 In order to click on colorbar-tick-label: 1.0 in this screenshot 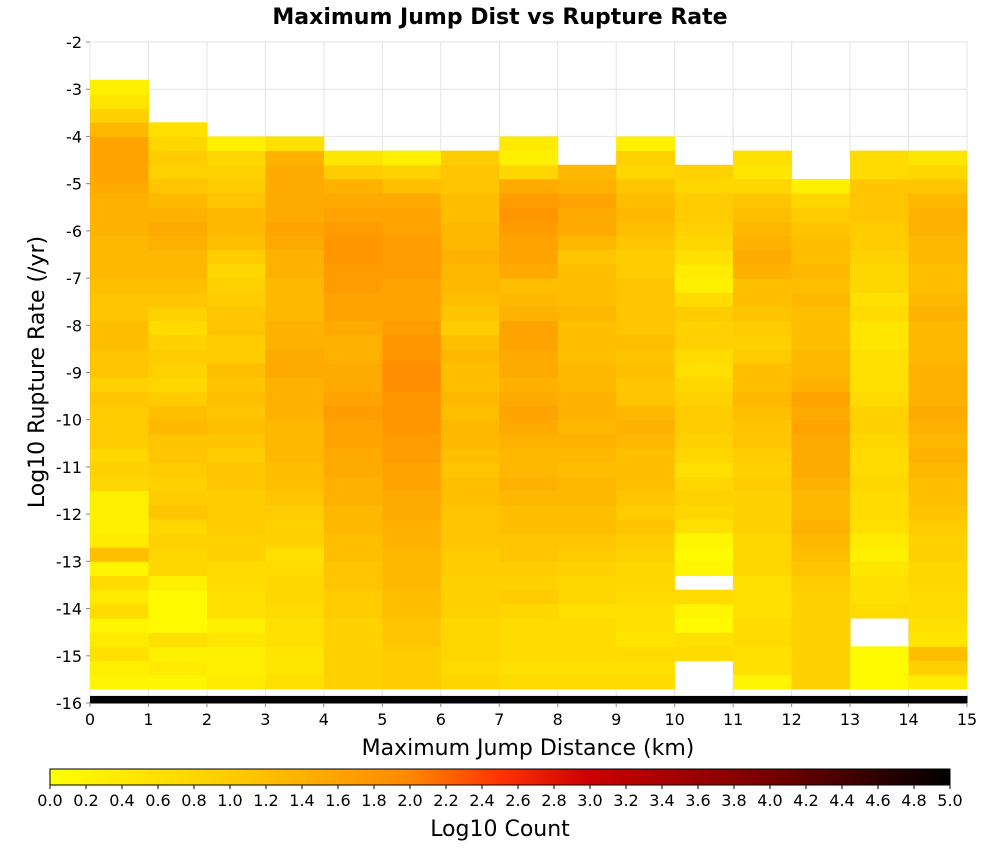, I will do `click(229, 800)`.